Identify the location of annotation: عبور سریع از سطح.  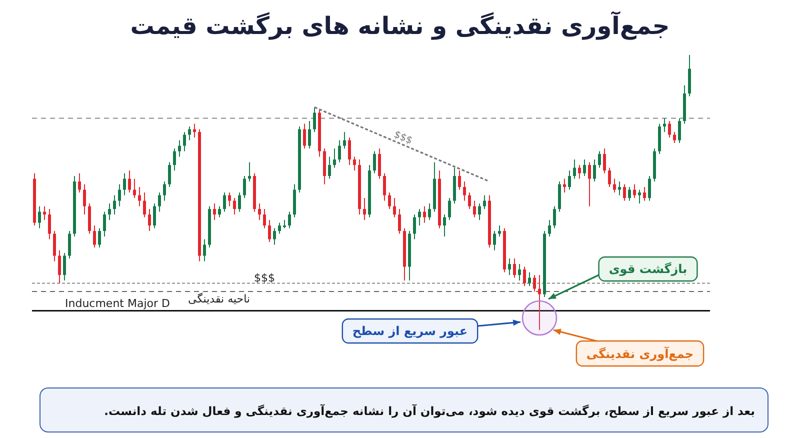
(410, 331).